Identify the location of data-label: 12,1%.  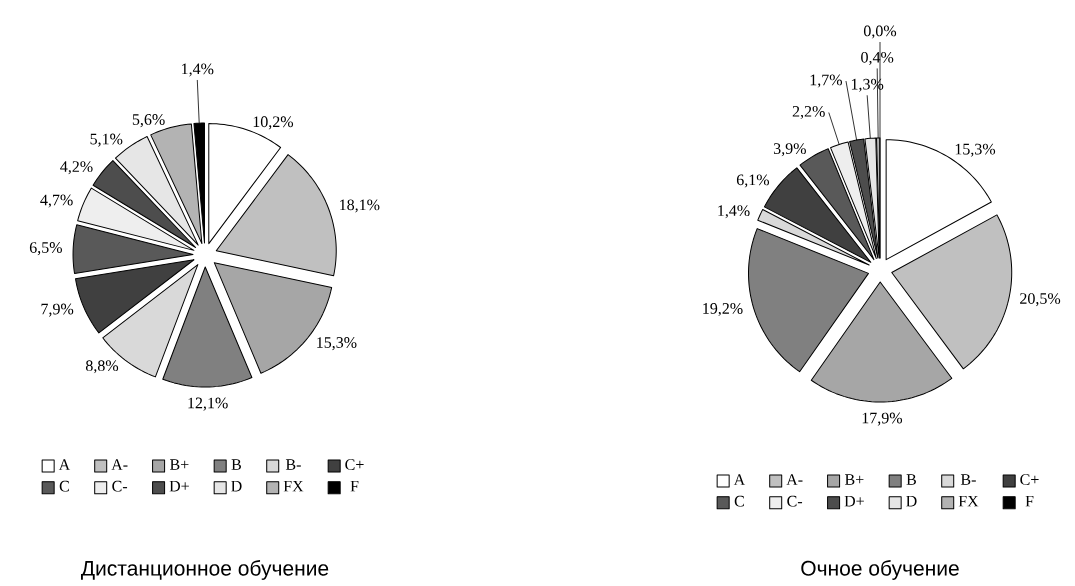
(208, 404).